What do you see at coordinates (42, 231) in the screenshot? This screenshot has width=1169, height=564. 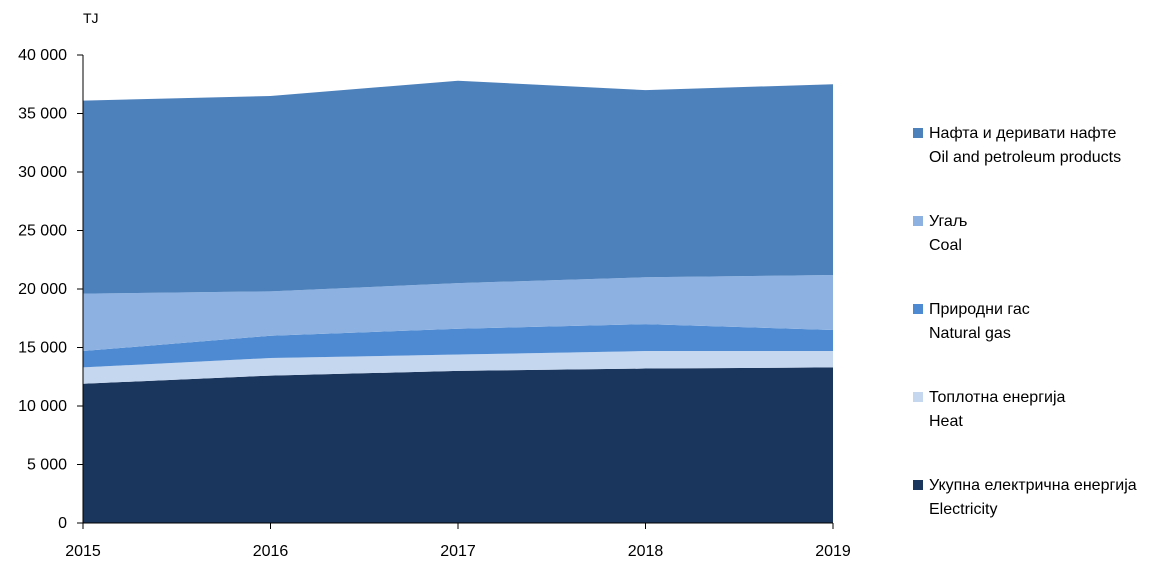 I see `y-tick-label: 25 000` at bounding box center [42, 231].